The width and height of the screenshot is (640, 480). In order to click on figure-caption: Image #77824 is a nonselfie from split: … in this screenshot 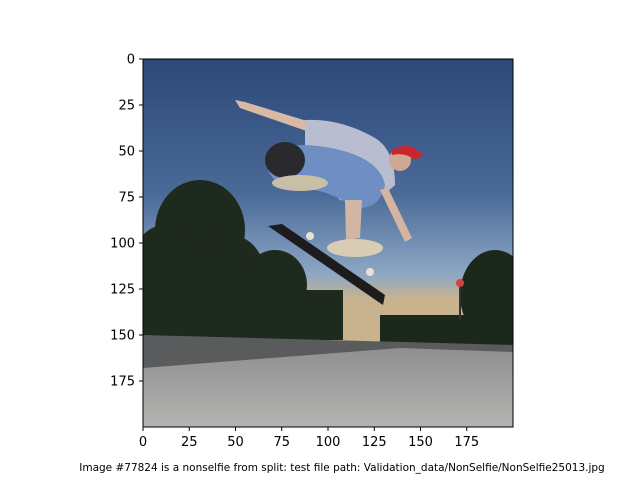, I will do `click(341, 468)`.